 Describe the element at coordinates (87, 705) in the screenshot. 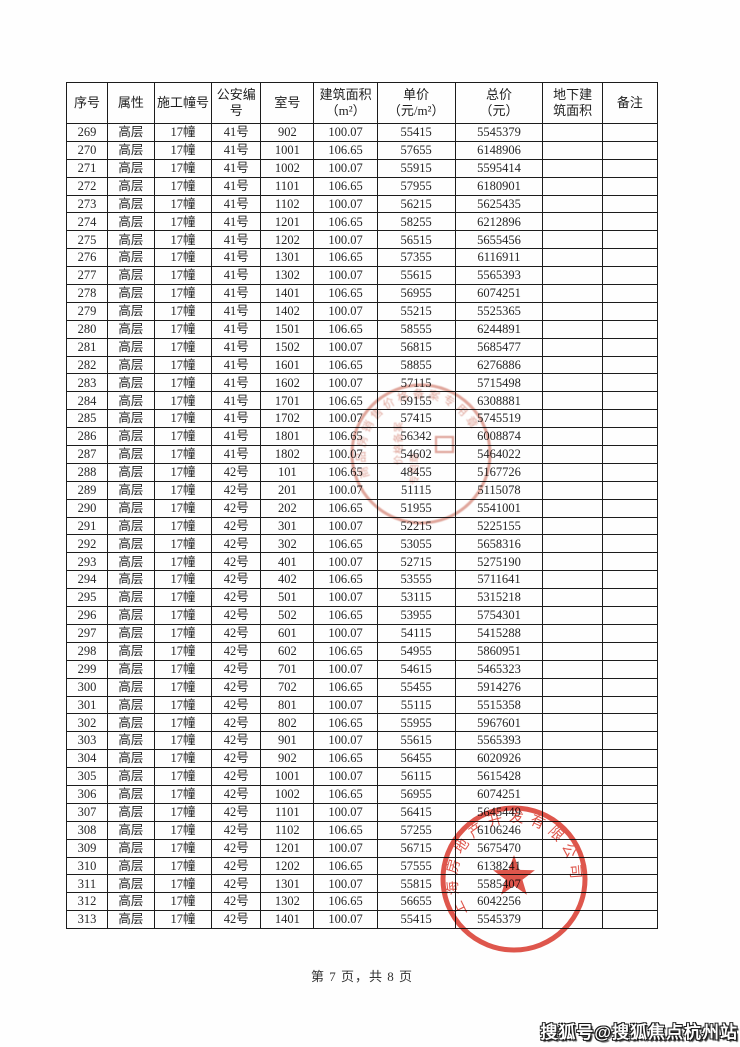

I see `table-cell: 301` at that location.